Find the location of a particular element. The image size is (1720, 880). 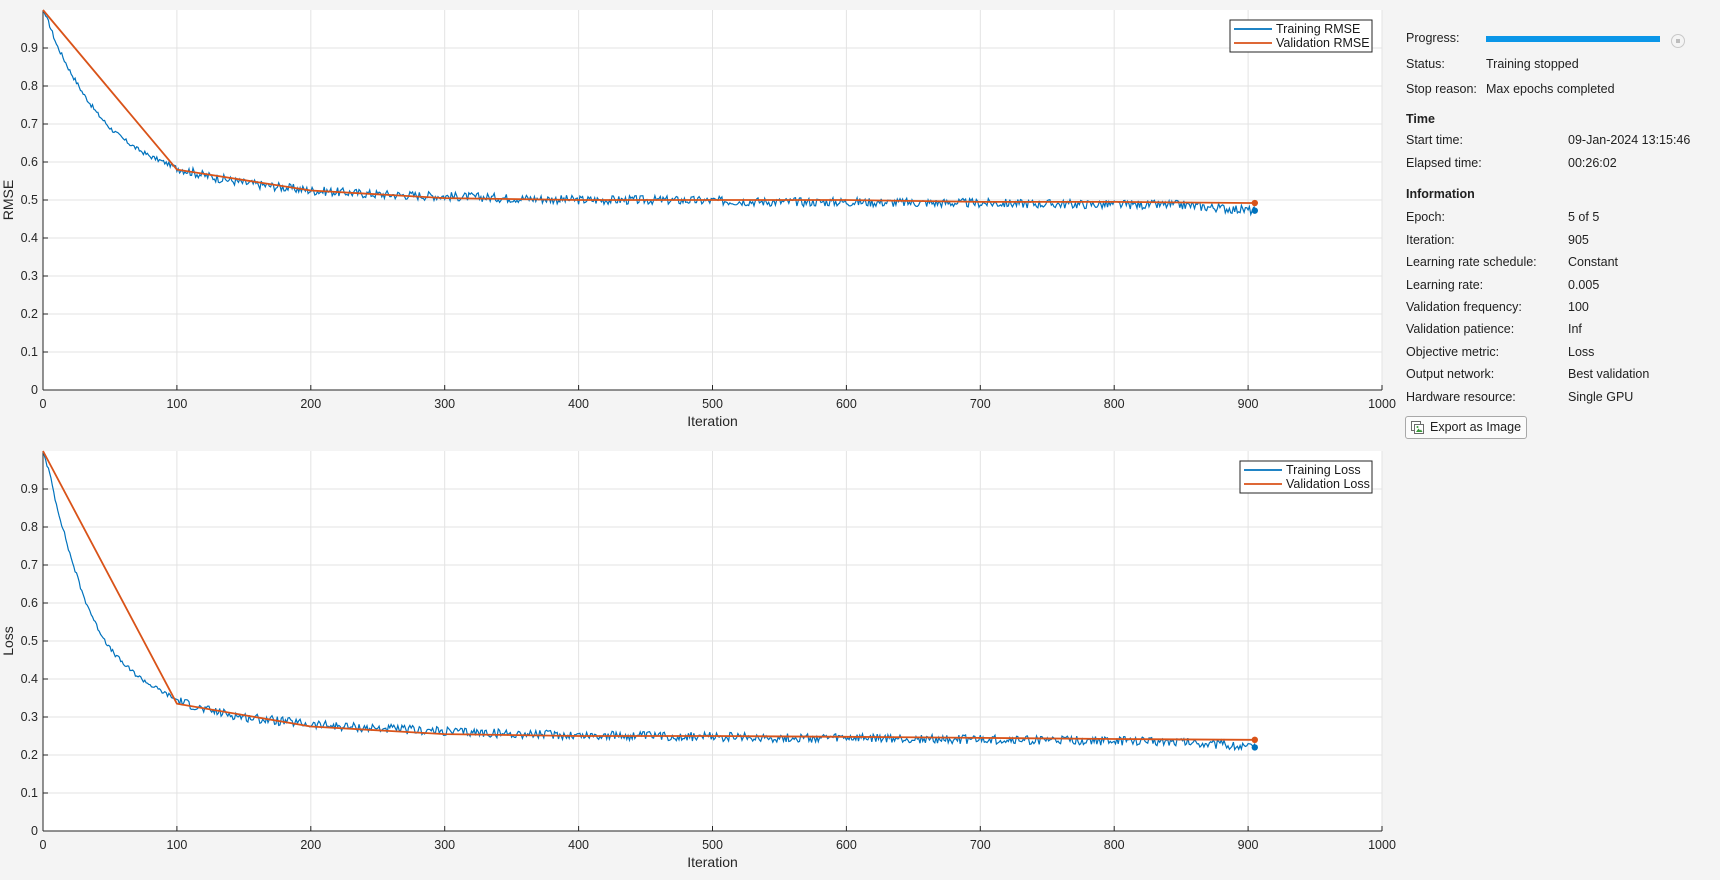

export-as-image-button: Export as Image is located at coordinates (1466, 427).